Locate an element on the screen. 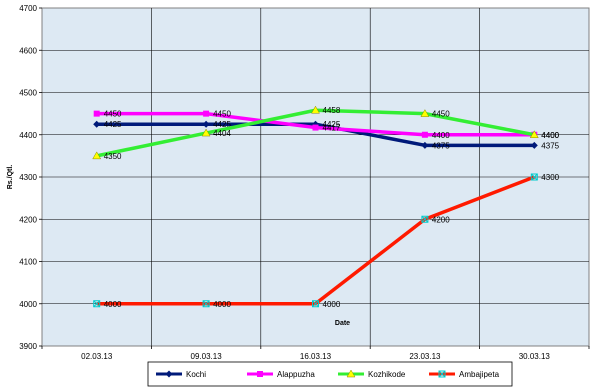  y-tick-label: 4300 is located at coordinates (28, 177).